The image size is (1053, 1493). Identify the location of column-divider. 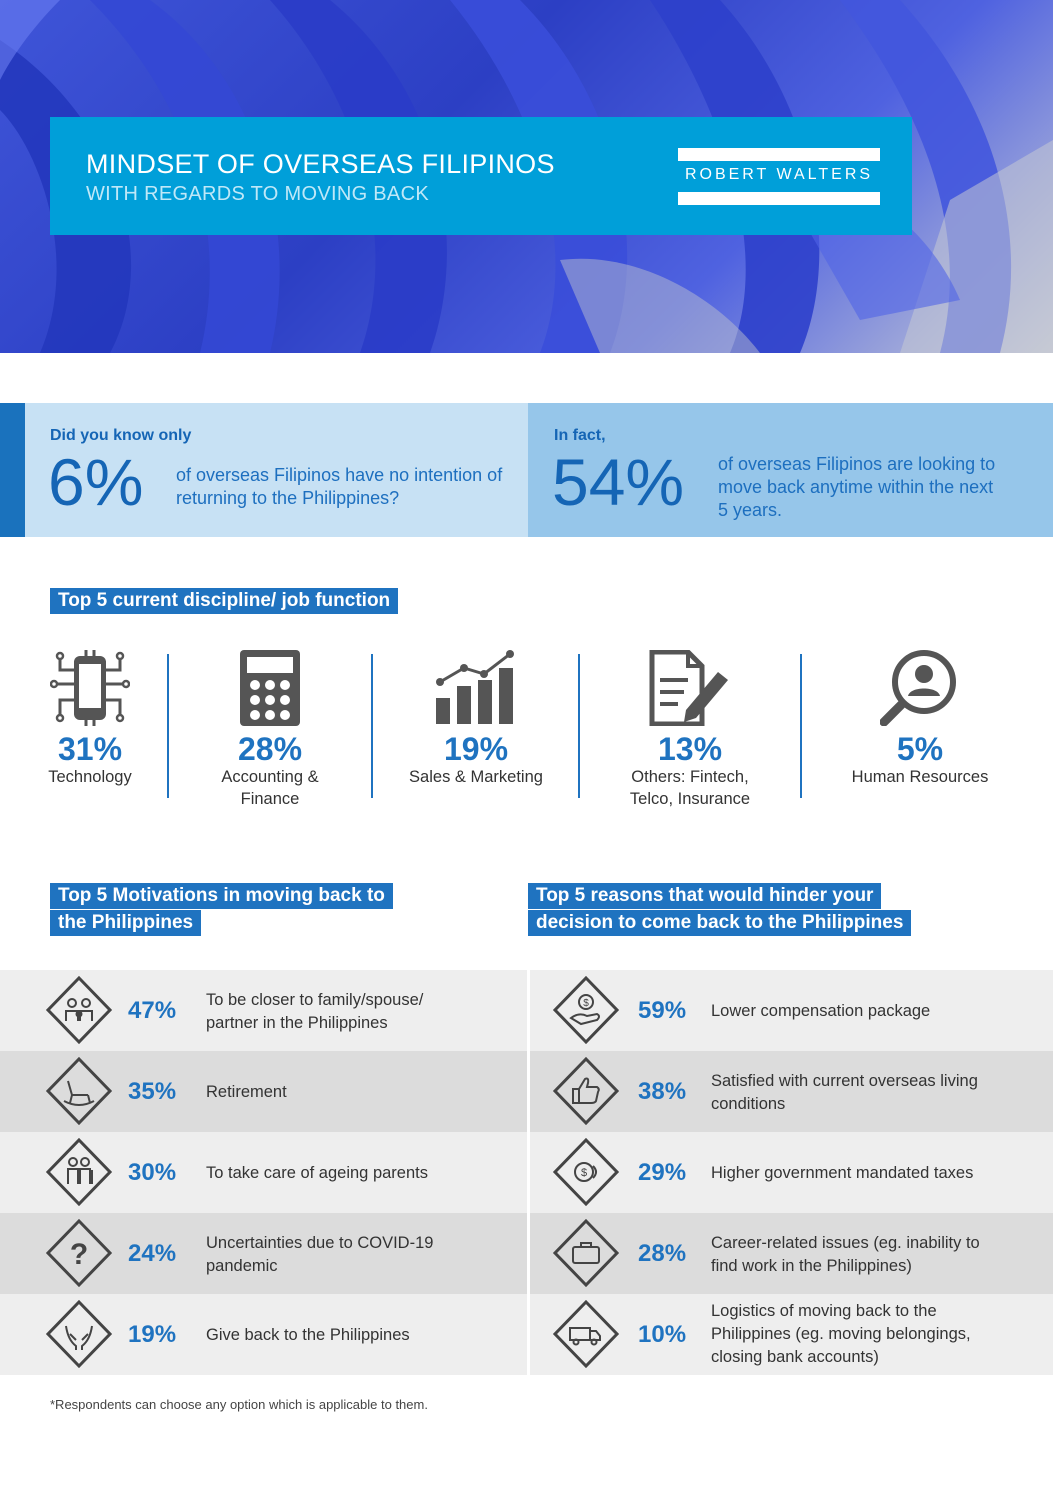
(528, 1172).